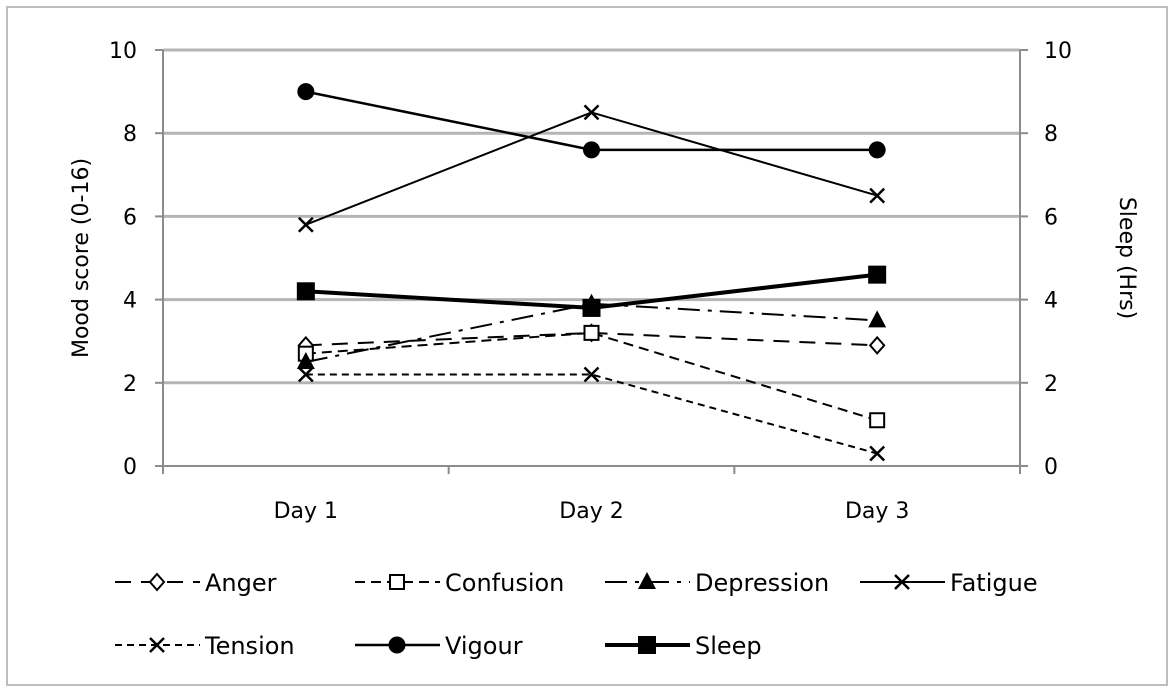  Describe the element at coordinates (994, 583) in the screenshot. I see `legend-label: Fatigue` at that location.